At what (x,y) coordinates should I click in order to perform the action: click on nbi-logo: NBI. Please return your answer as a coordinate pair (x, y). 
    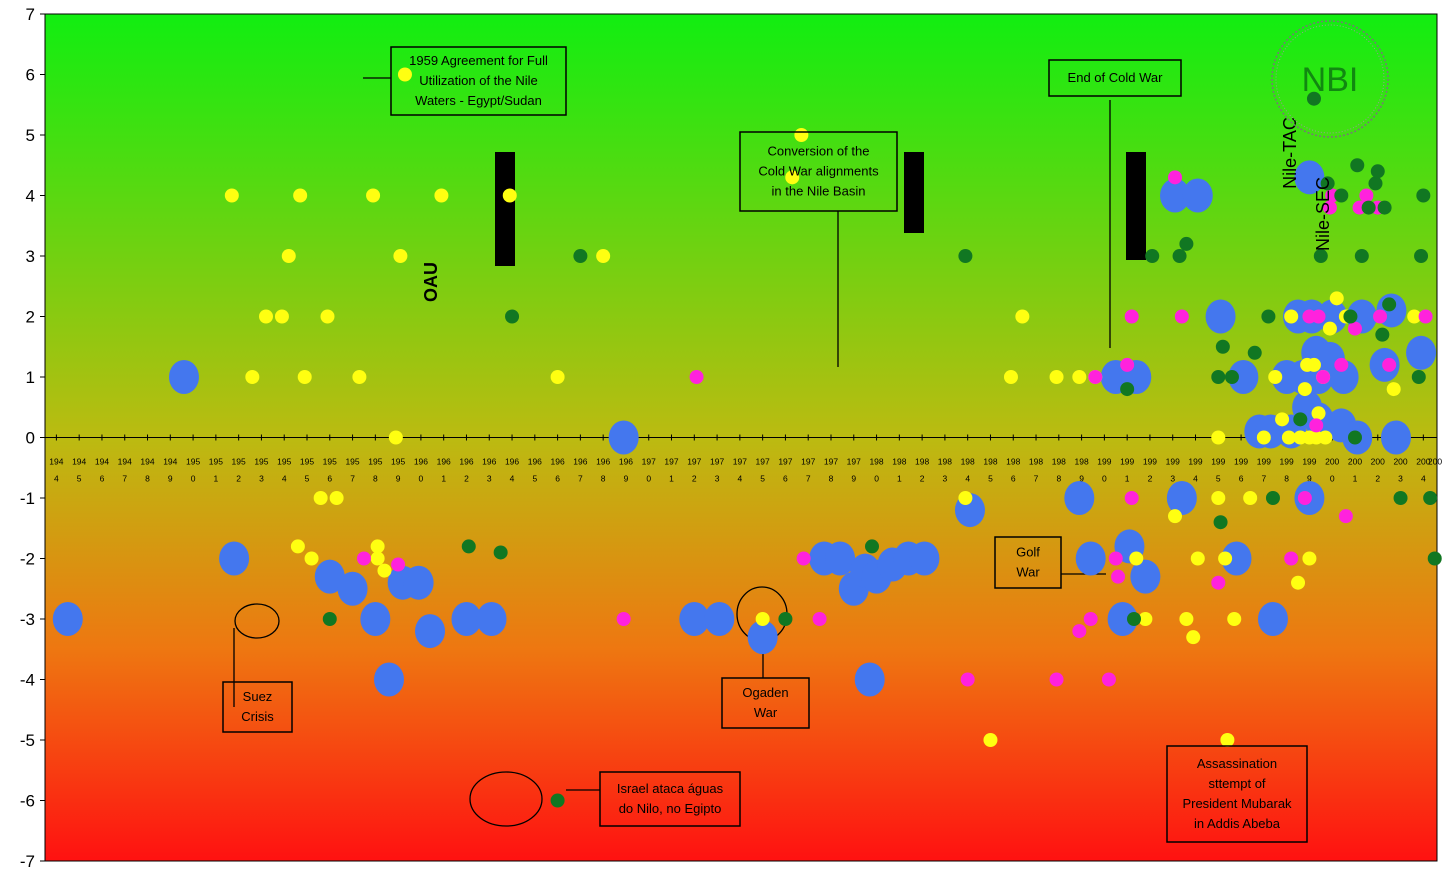
    Looking at the image, I should click on (1330, 79).